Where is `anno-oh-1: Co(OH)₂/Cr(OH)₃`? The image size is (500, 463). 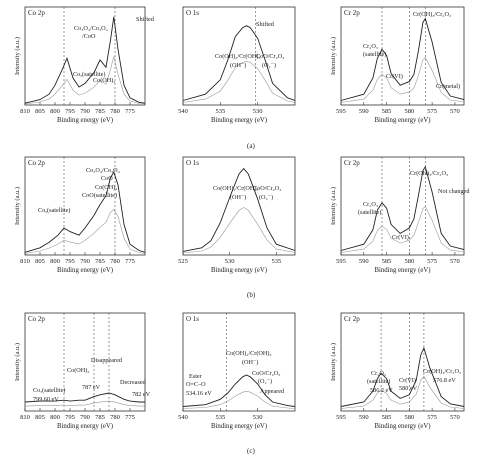
anno-oh-1: Co(OH)₂/Cr(OH)₃ is located at coordinates (238, 56).